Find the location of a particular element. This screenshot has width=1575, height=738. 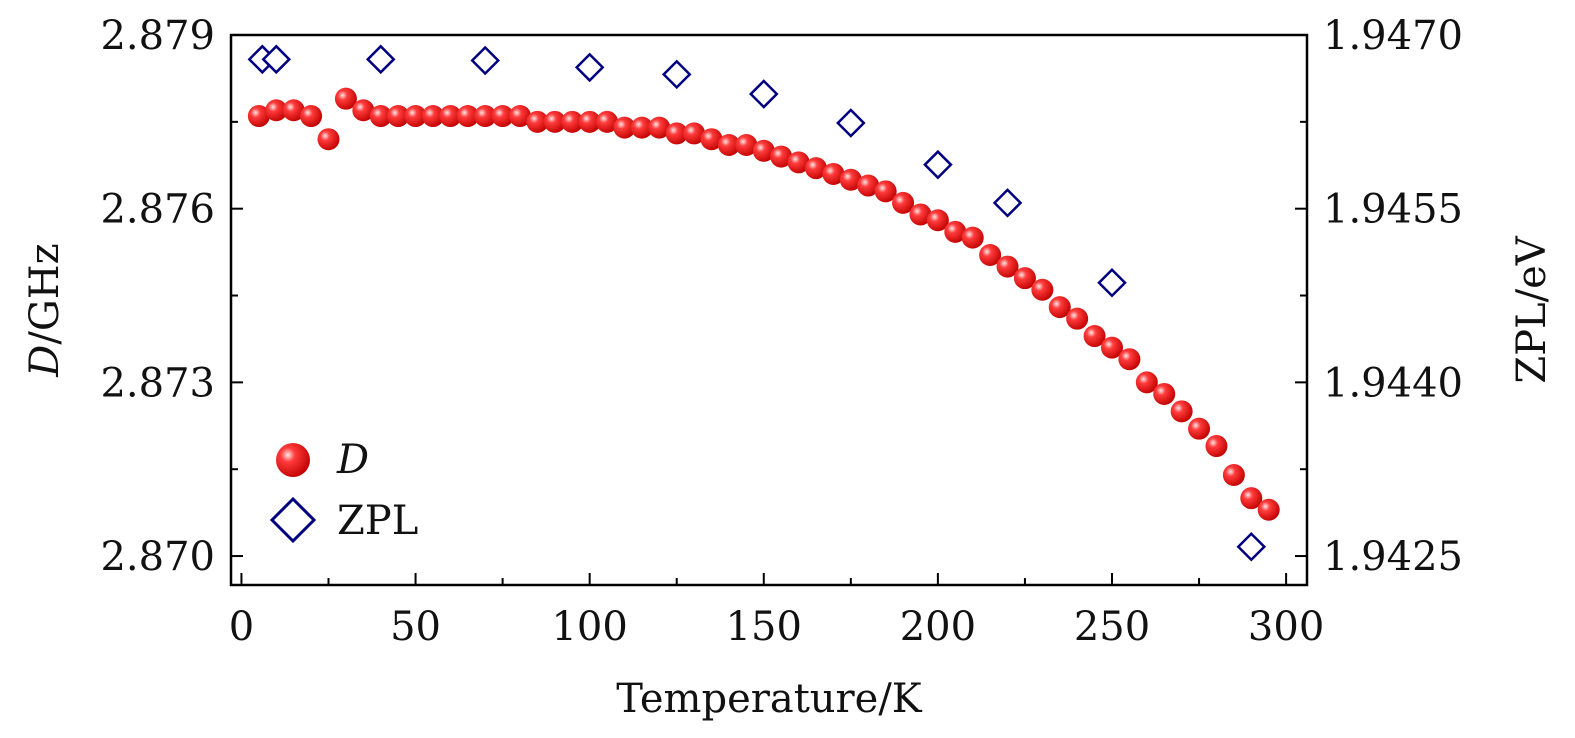

left-y-tick-label: 2.879 is located at coordinates (157, 36).